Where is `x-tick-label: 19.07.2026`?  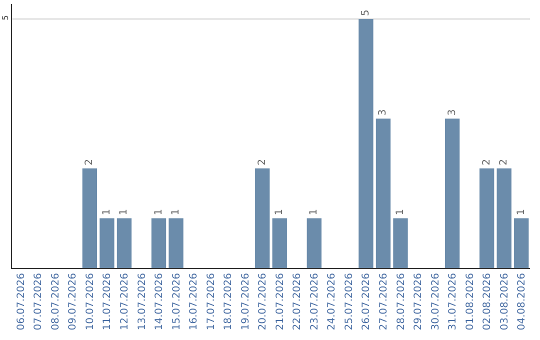
x-tick-label: 19.07.2026 is located at coordinates (246, 301).